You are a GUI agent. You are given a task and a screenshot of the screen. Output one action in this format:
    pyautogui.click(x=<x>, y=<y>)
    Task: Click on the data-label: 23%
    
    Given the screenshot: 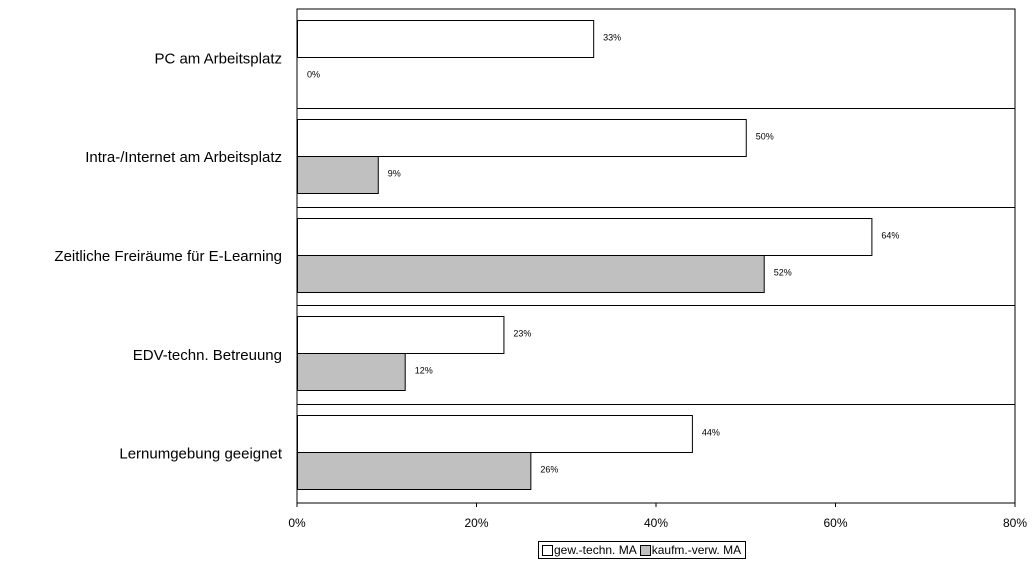 What is the action you would take?
    pyautogui.click(x=522, y=334)
    